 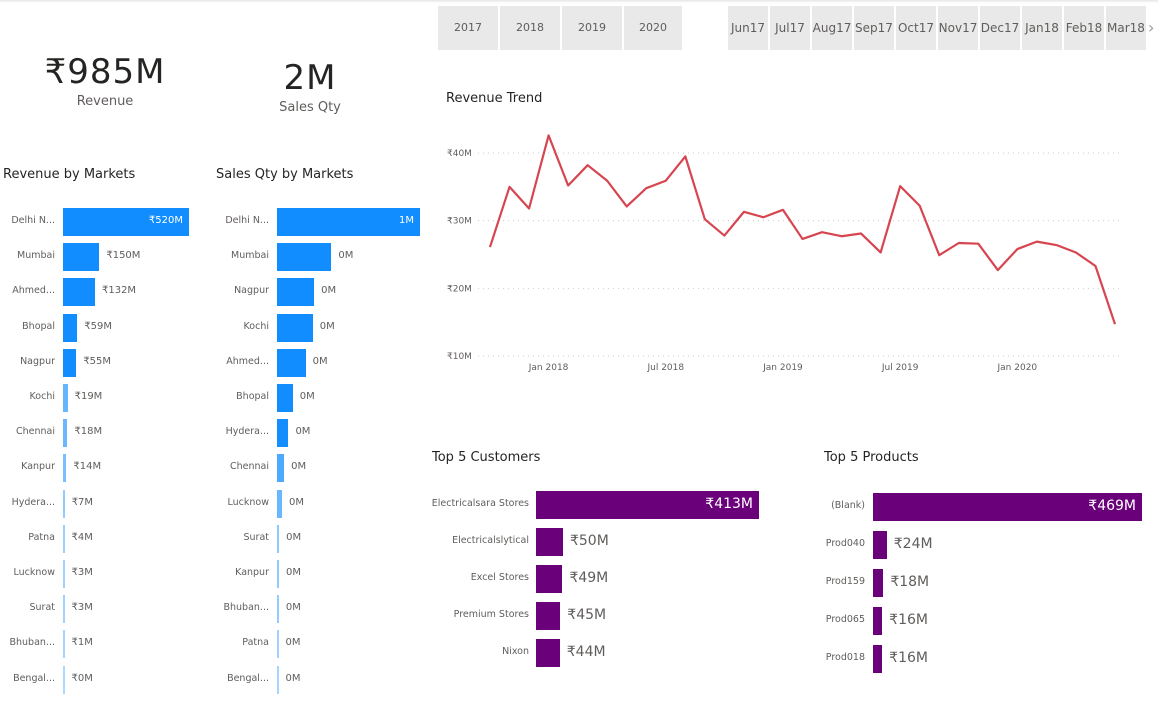 I want to click on category-label: Nagpur, so click(x=37, y=361).